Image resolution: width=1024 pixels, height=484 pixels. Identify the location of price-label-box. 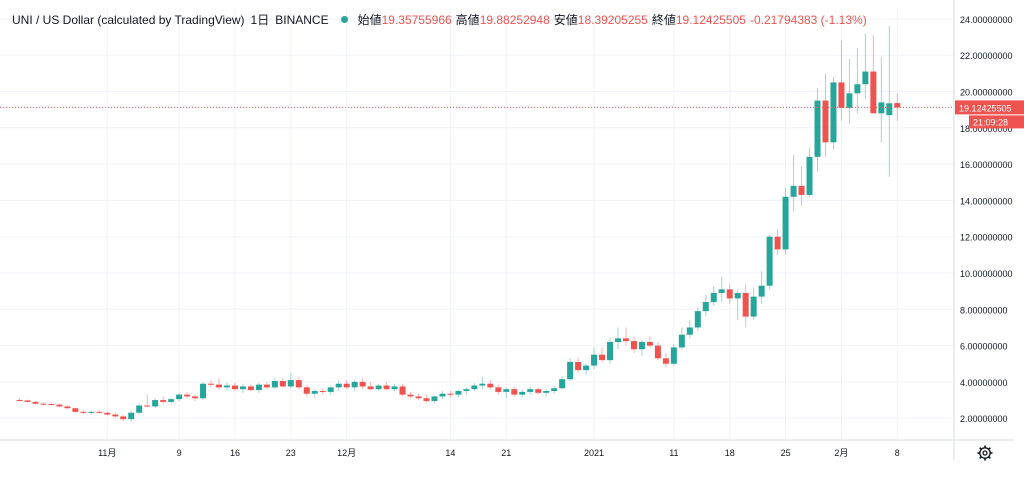
(989, 107).